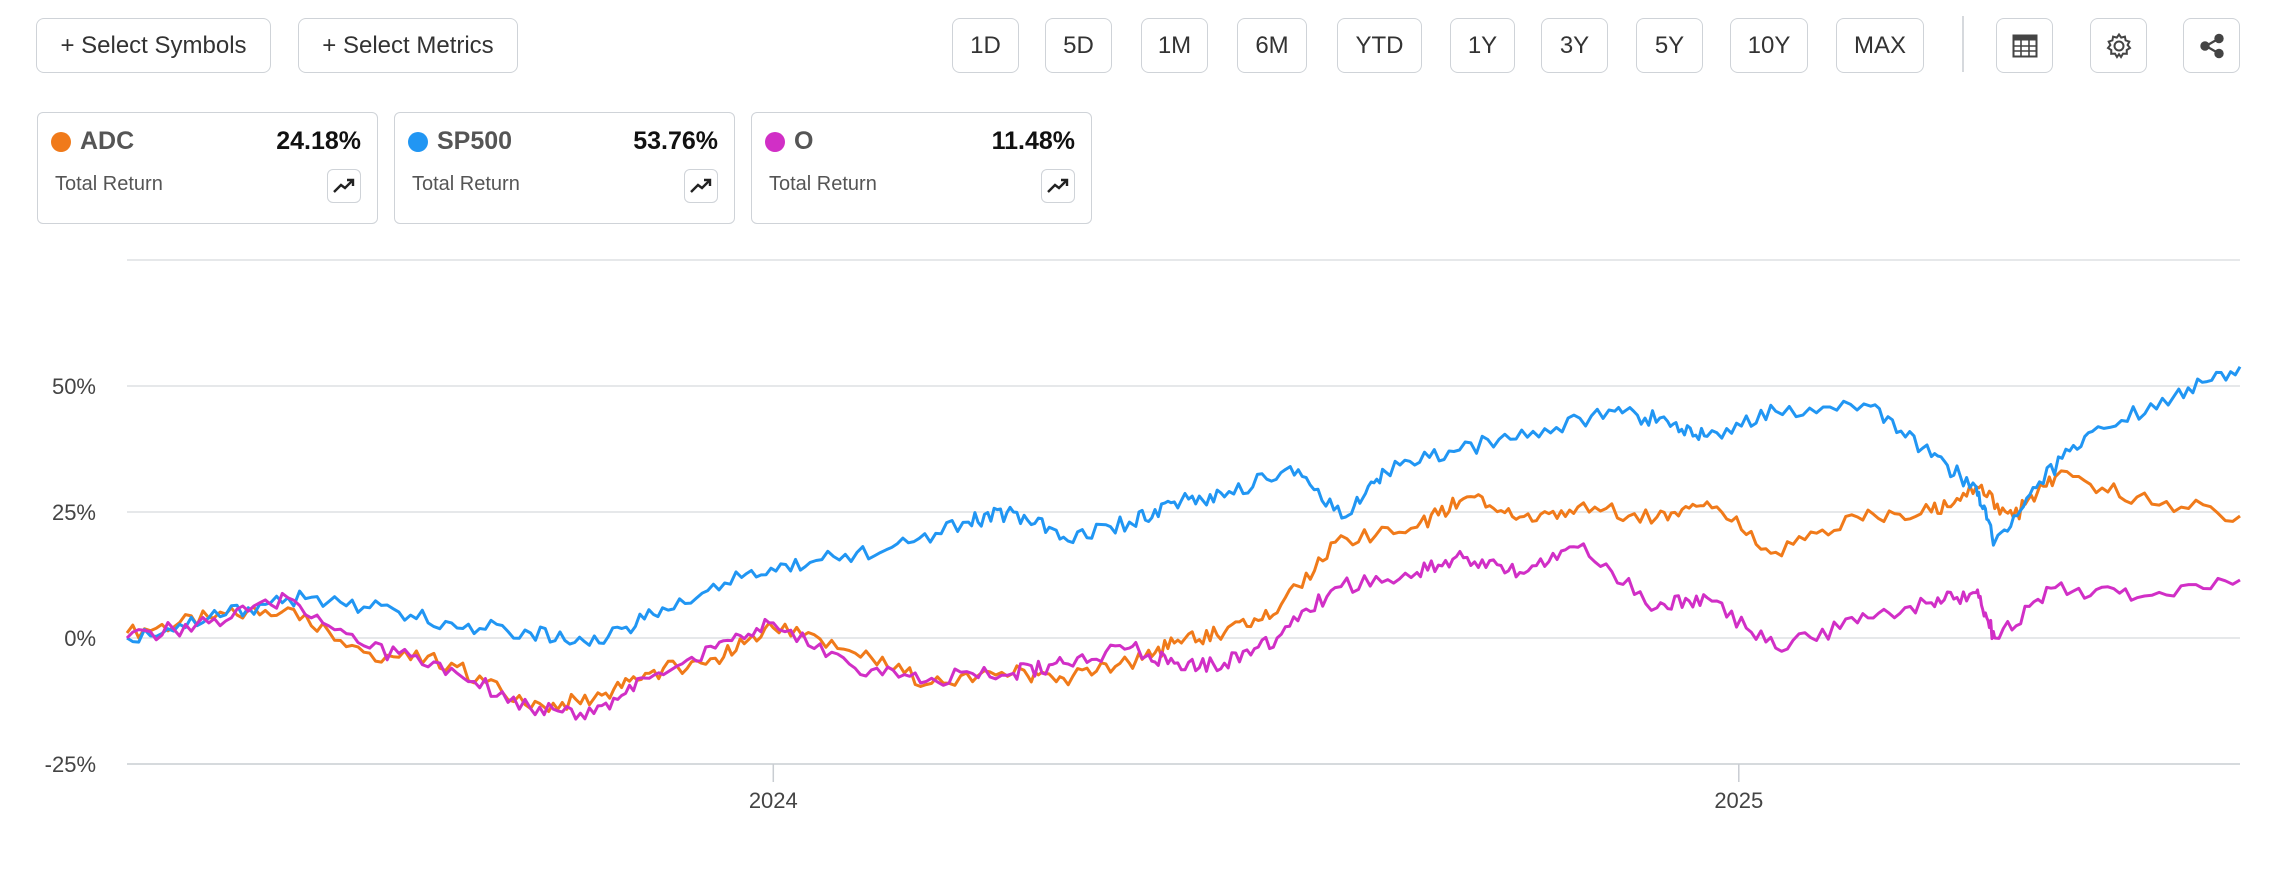  What do you see at coordinates (1963, 44) in the screenshot?
I see `toolbar-divider` at bounding box center [1963, 44].